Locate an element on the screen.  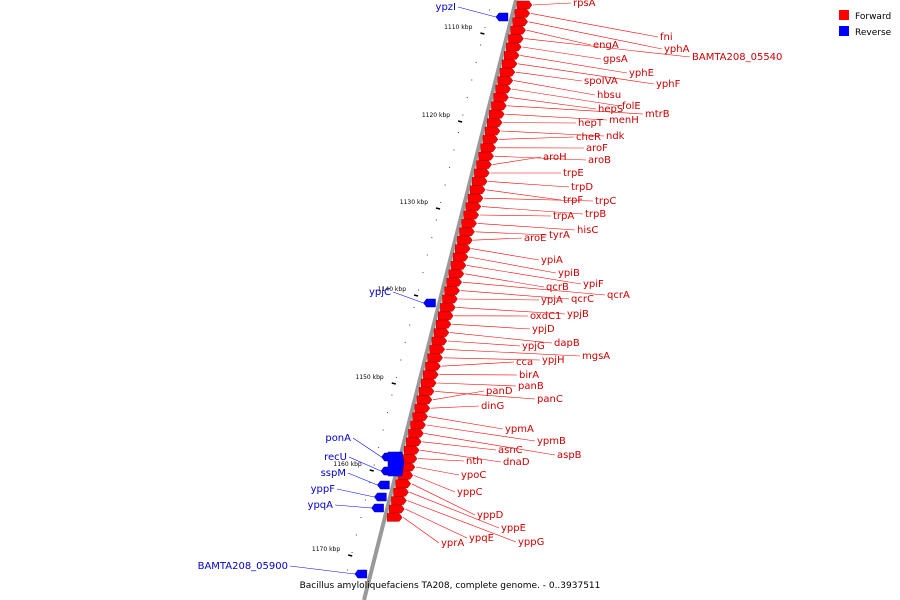
gene-label-forward: ypjH is located at coordinates (553, 360).